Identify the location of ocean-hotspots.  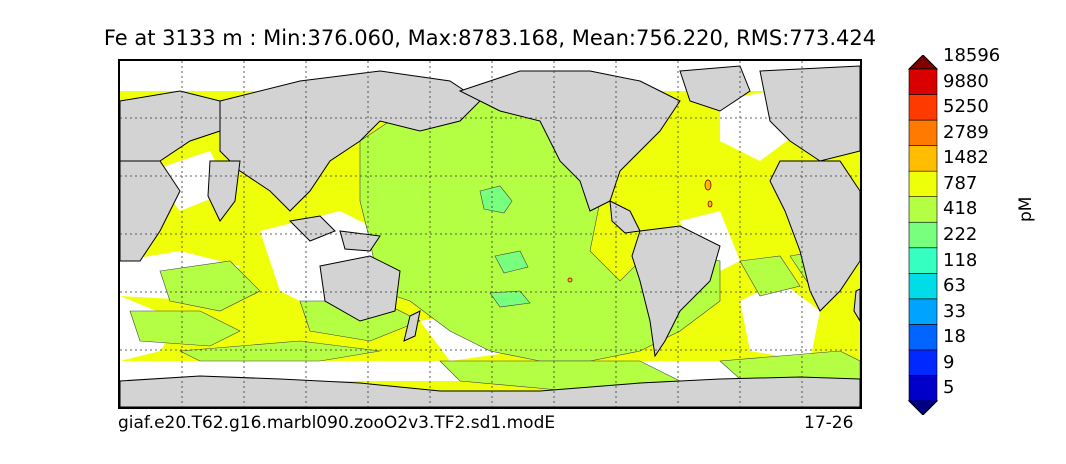
(640, 231).